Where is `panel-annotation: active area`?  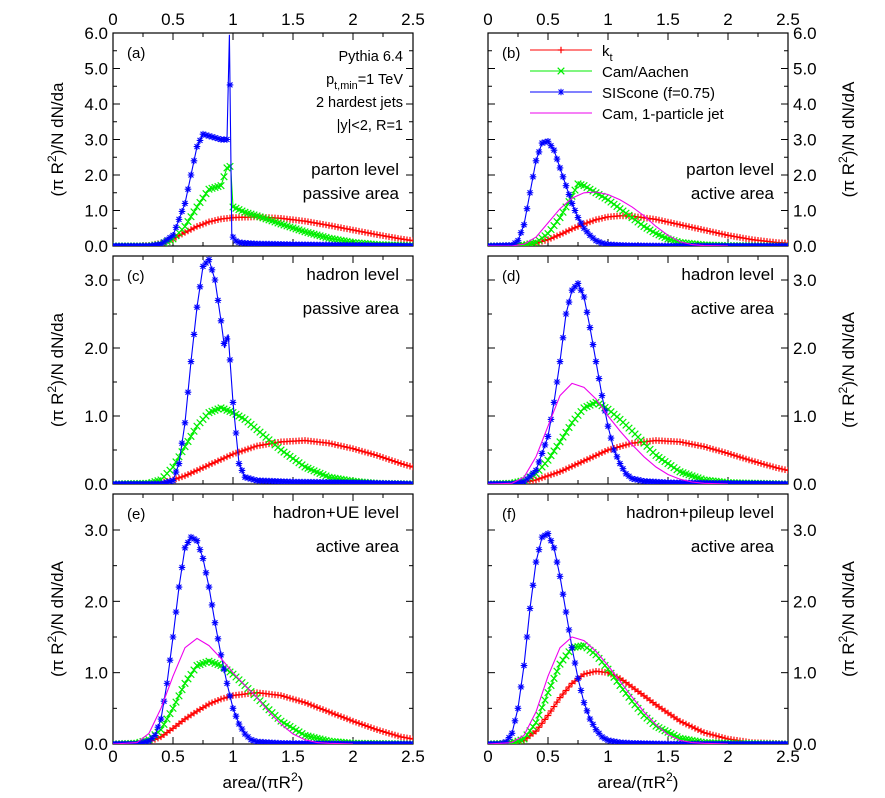
panel-annotation: active area is located at coordinates (733, 308).